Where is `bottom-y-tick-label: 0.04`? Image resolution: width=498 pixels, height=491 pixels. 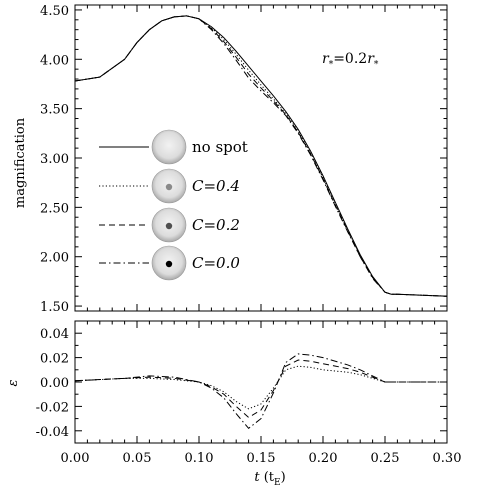
bottom-y-tick-label: 0.04 is located at coordinates (54, 334).